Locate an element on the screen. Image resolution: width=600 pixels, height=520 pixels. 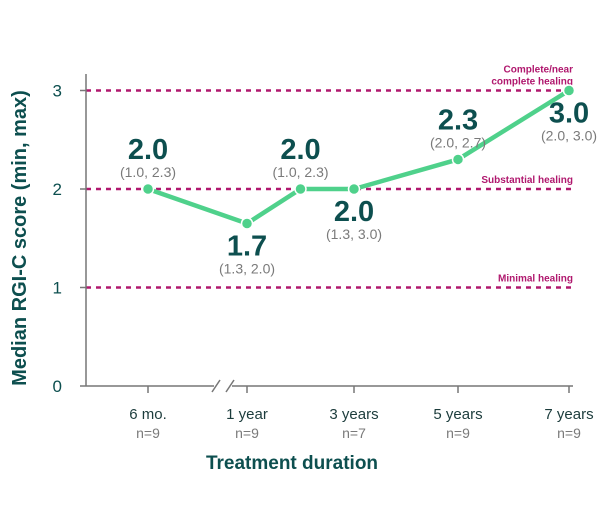
reference-label: Complete/near is located at coordinates (539, 70).